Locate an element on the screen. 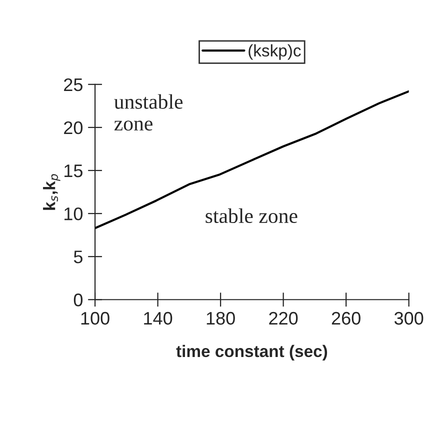 This screenshot has height=422, width=442. y-tick-label: 5 is located at coordinates (78, 257).